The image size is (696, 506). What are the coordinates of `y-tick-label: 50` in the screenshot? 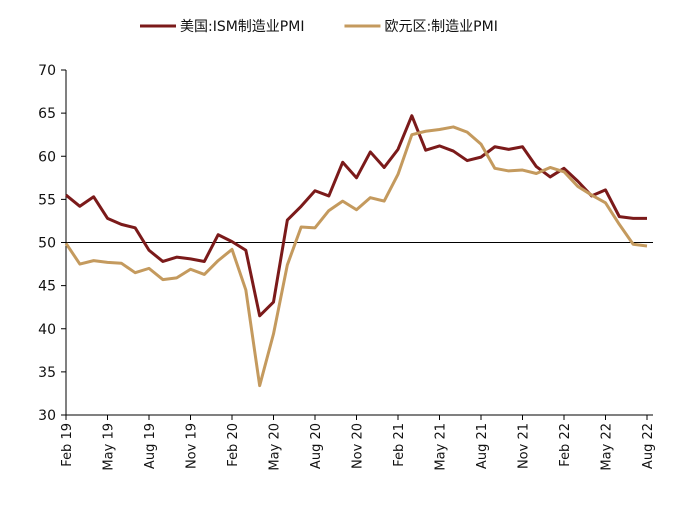 It's located at (47, 244).